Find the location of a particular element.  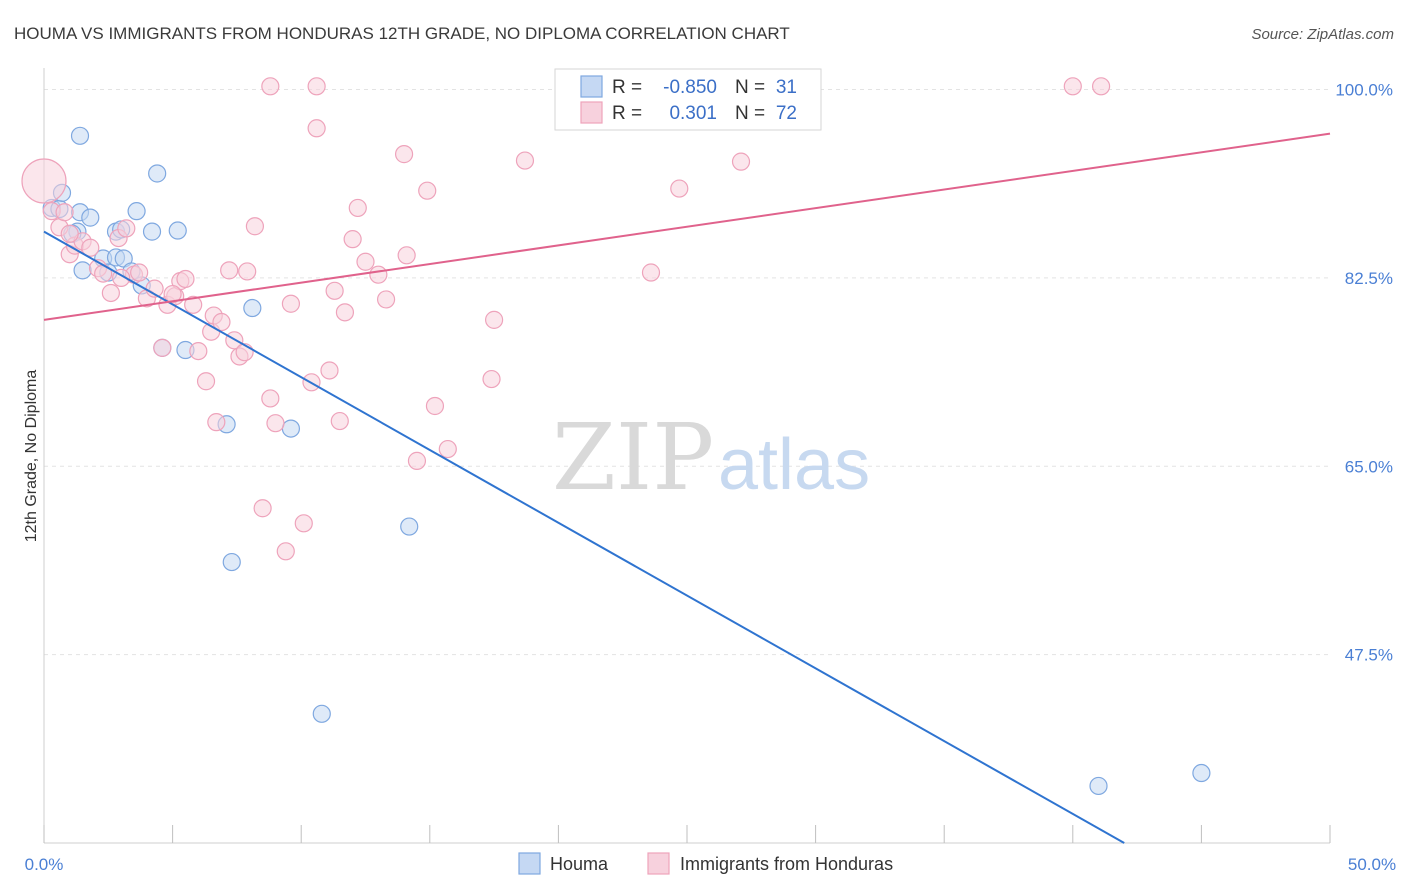

legend-swatch-houma is located at coordinates (591, 86).